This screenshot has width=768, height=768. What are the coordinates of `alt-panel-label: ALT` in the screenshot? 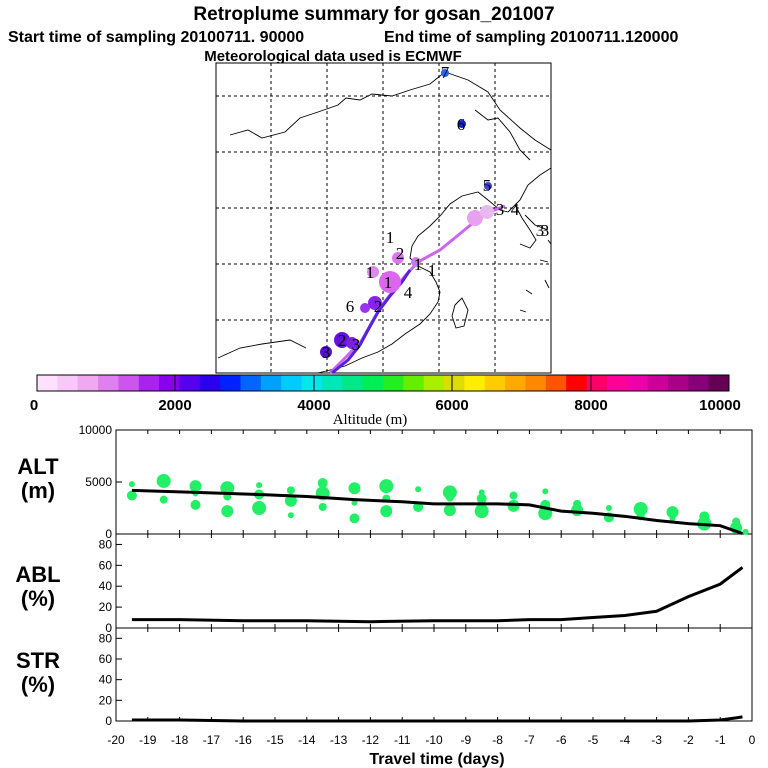 It's located at (38, 466).